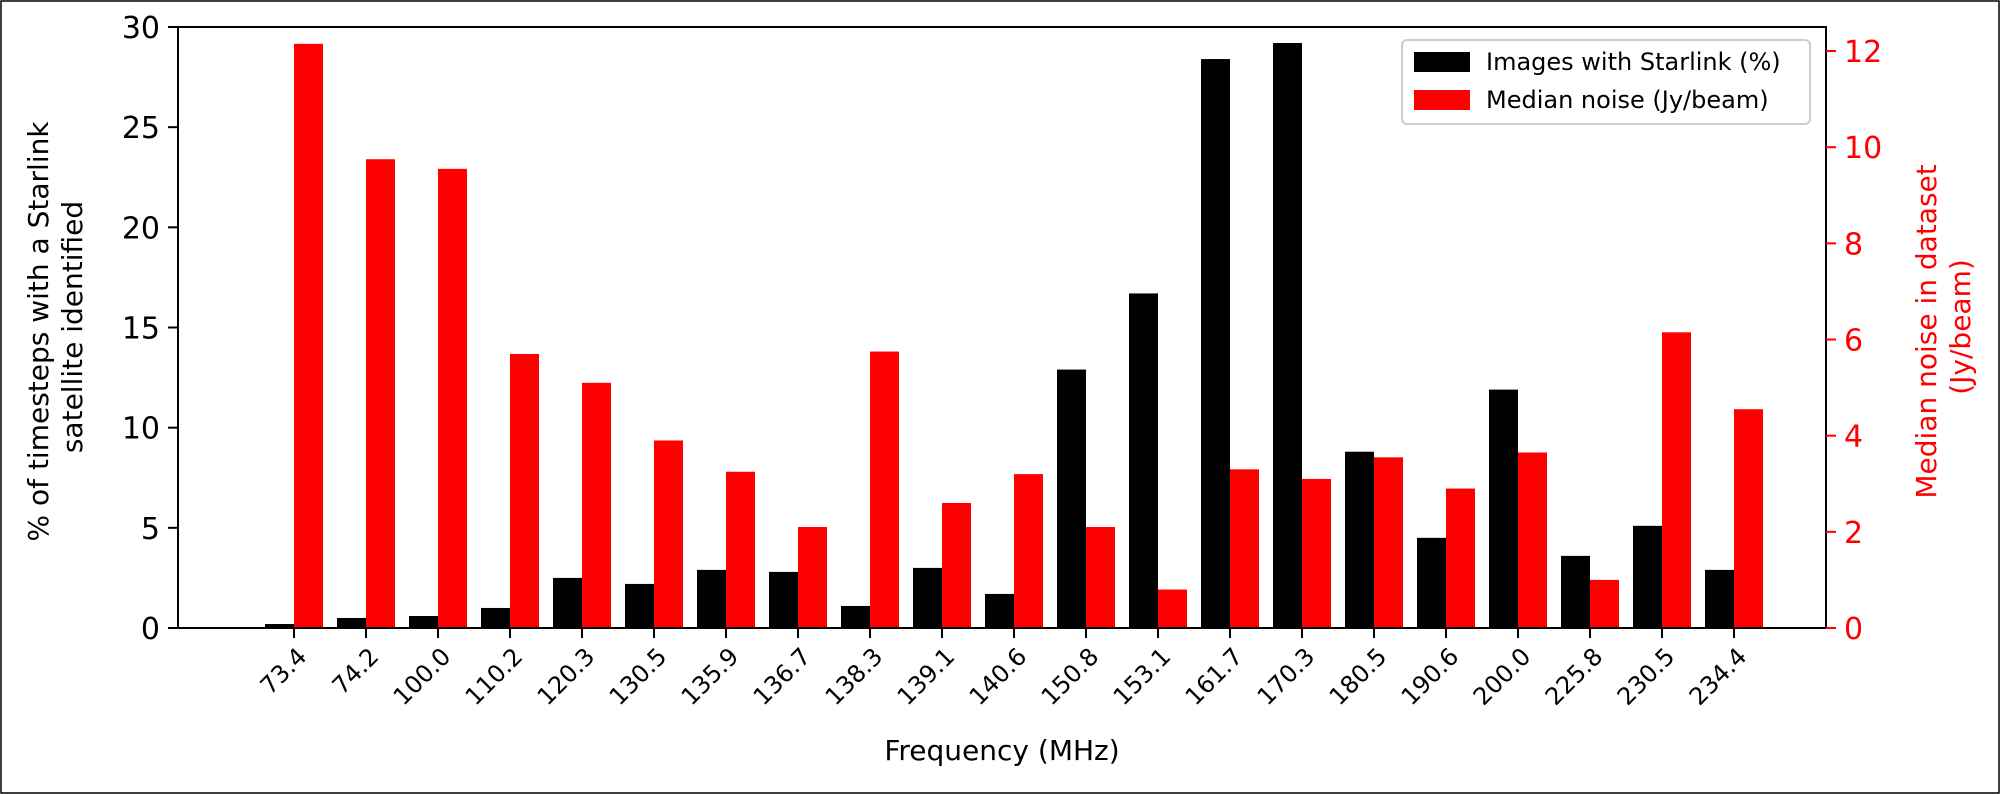 This screenshot has height=794, width=2000. I want to click on bar-starlink-135.9, so click(711, 598).